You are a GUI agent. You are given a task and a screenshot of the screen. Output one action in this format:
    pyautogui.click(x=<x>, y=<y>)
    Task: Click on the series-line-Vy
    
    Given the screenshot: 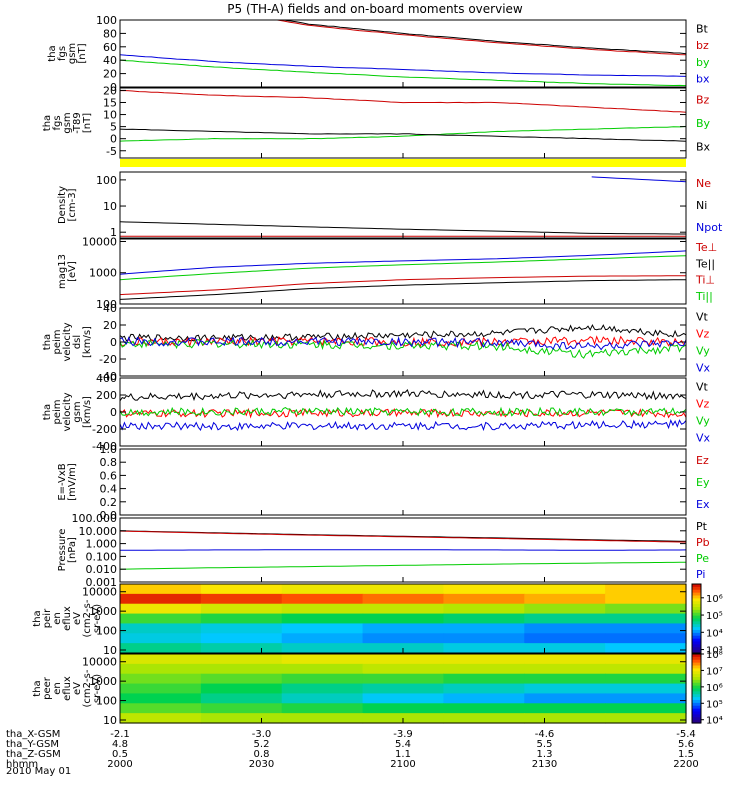 What is the action you would take?
    pyautogui.click(x=403, y=411)
    